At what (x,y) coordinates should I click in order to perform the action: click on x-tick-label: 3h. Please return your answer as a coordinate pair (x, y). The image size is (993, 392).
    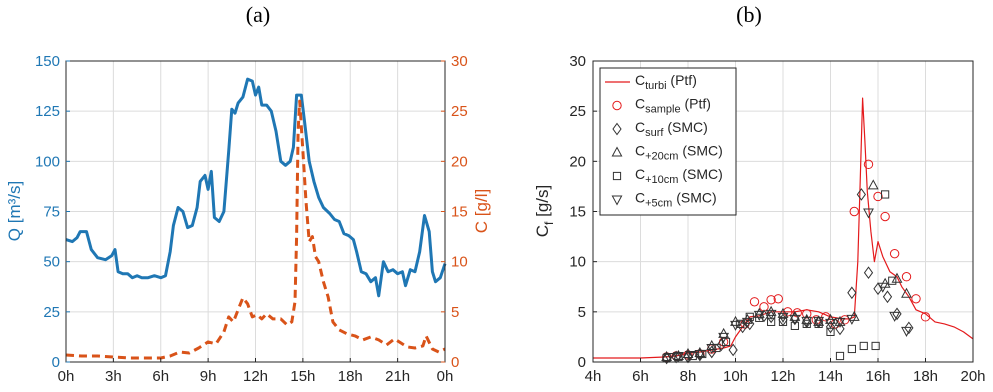
    Looking at the image, I should click on (113, 376).